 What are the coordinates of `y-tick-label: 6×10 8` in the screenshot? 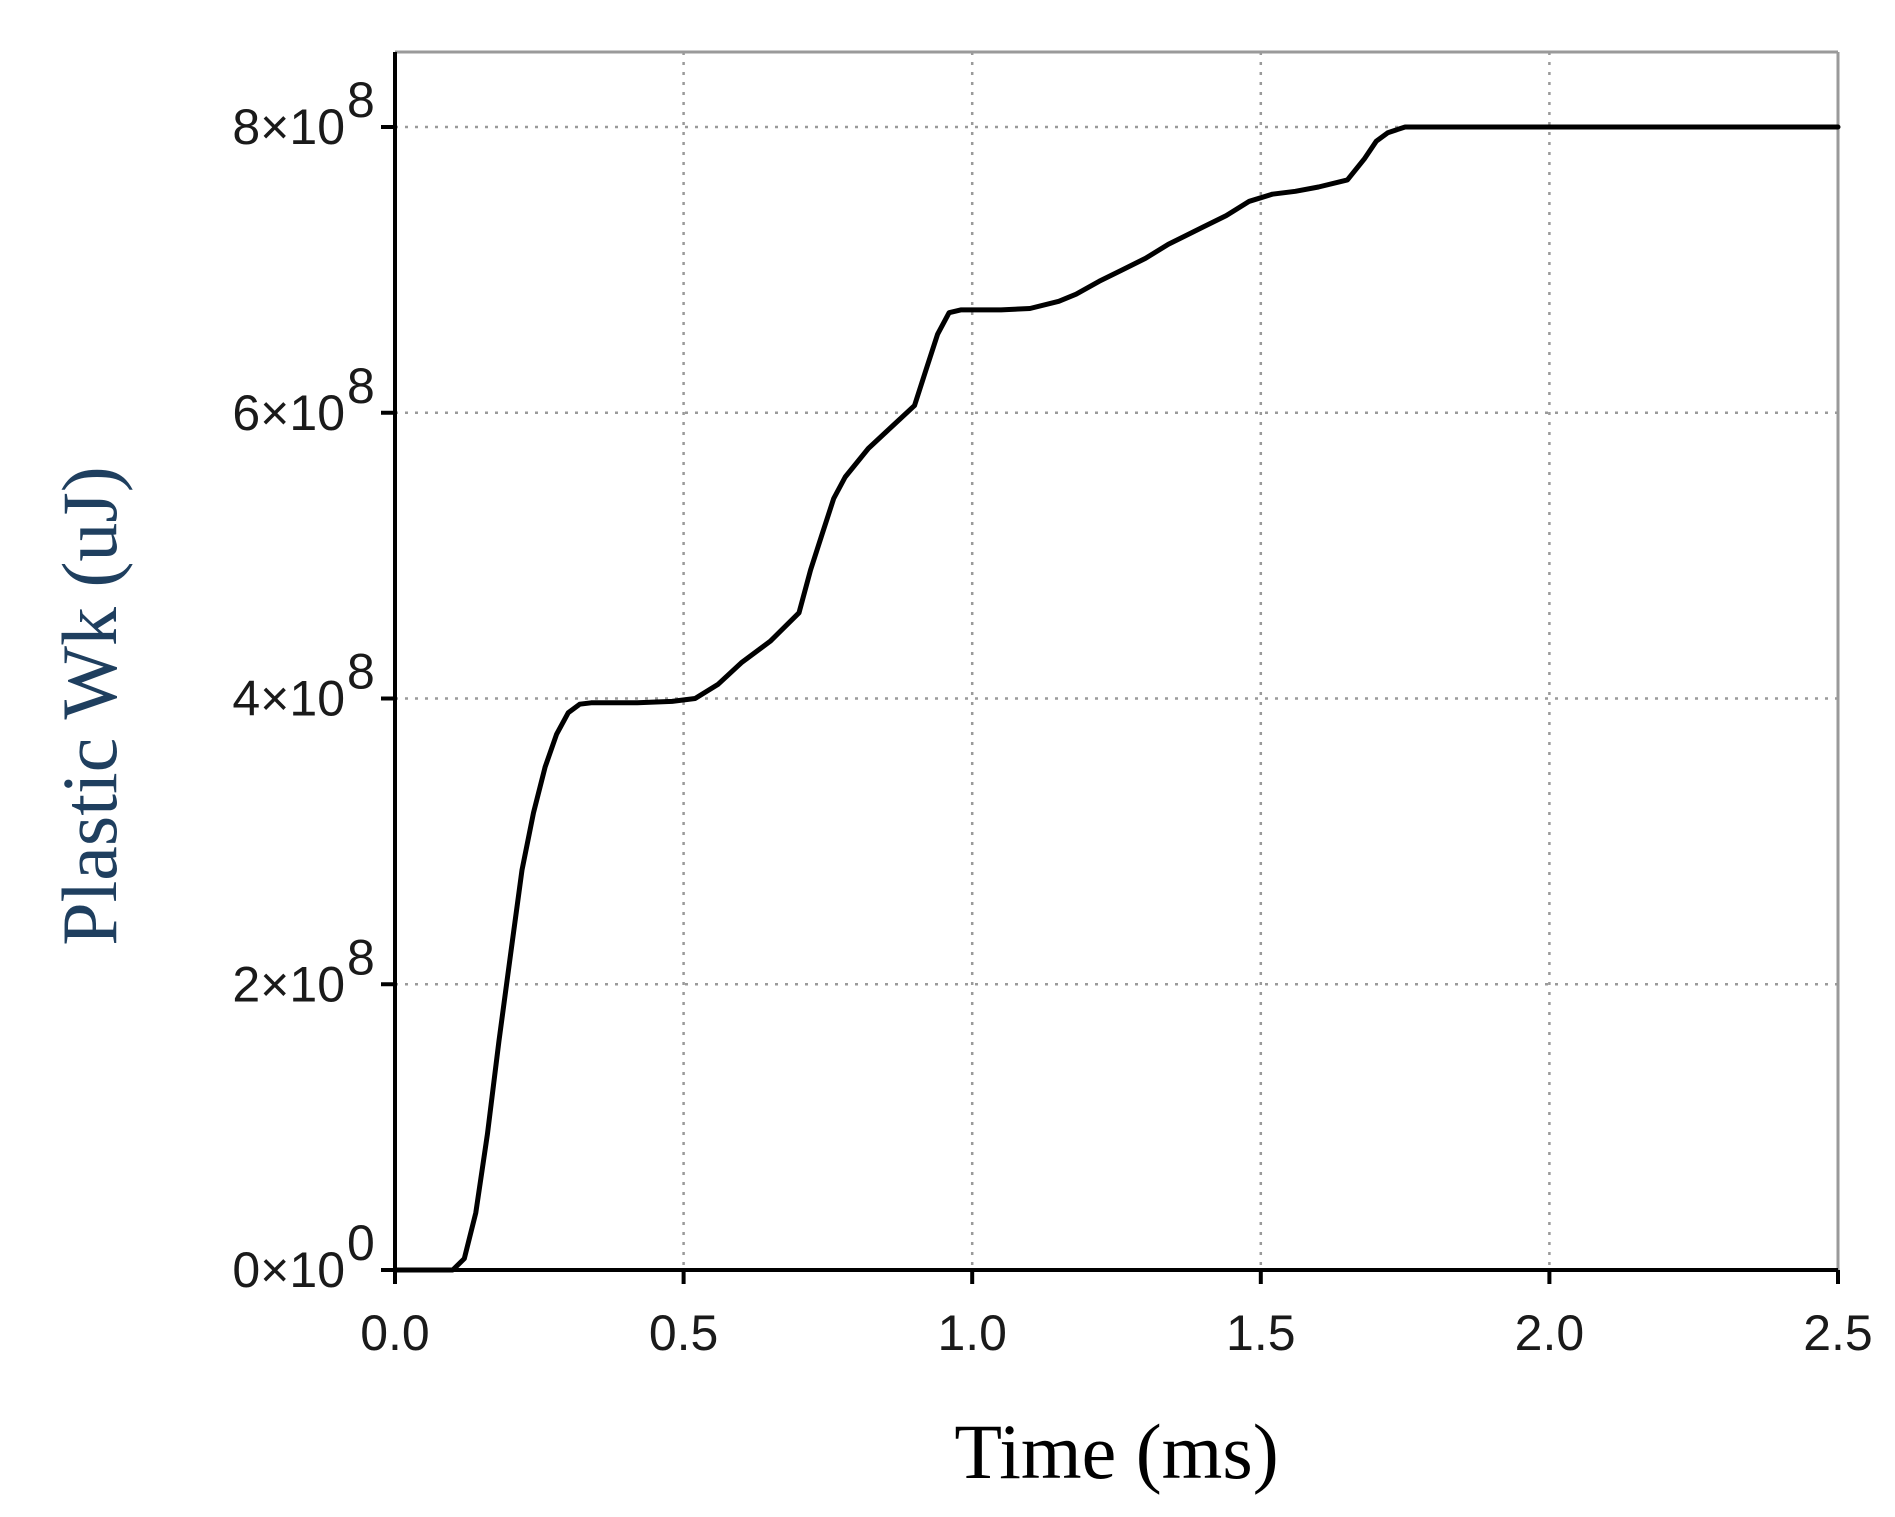 It's located at (303, 399).